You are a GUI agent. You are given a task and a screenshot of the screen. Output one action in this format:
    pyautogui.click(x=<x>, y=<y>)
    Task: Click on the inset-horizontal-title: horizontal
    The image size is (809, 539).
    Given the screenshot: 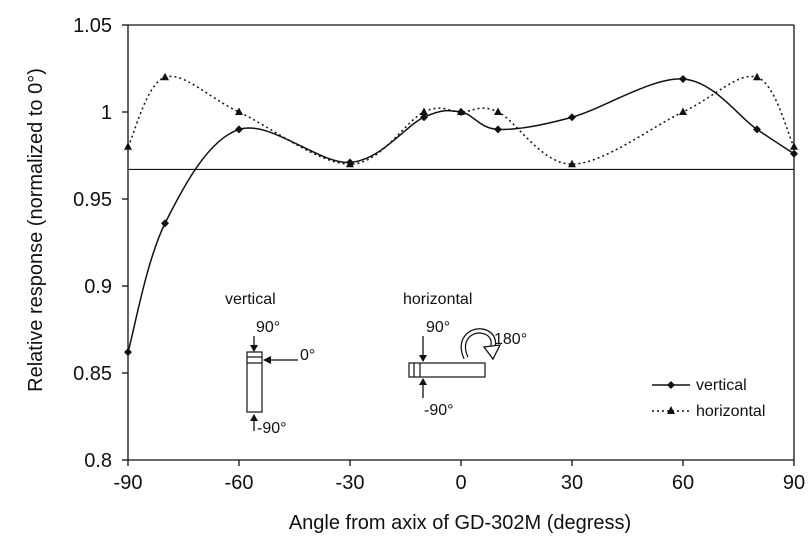 What is the action you would take?
    pyautogui.click(x=437, y=299)
    